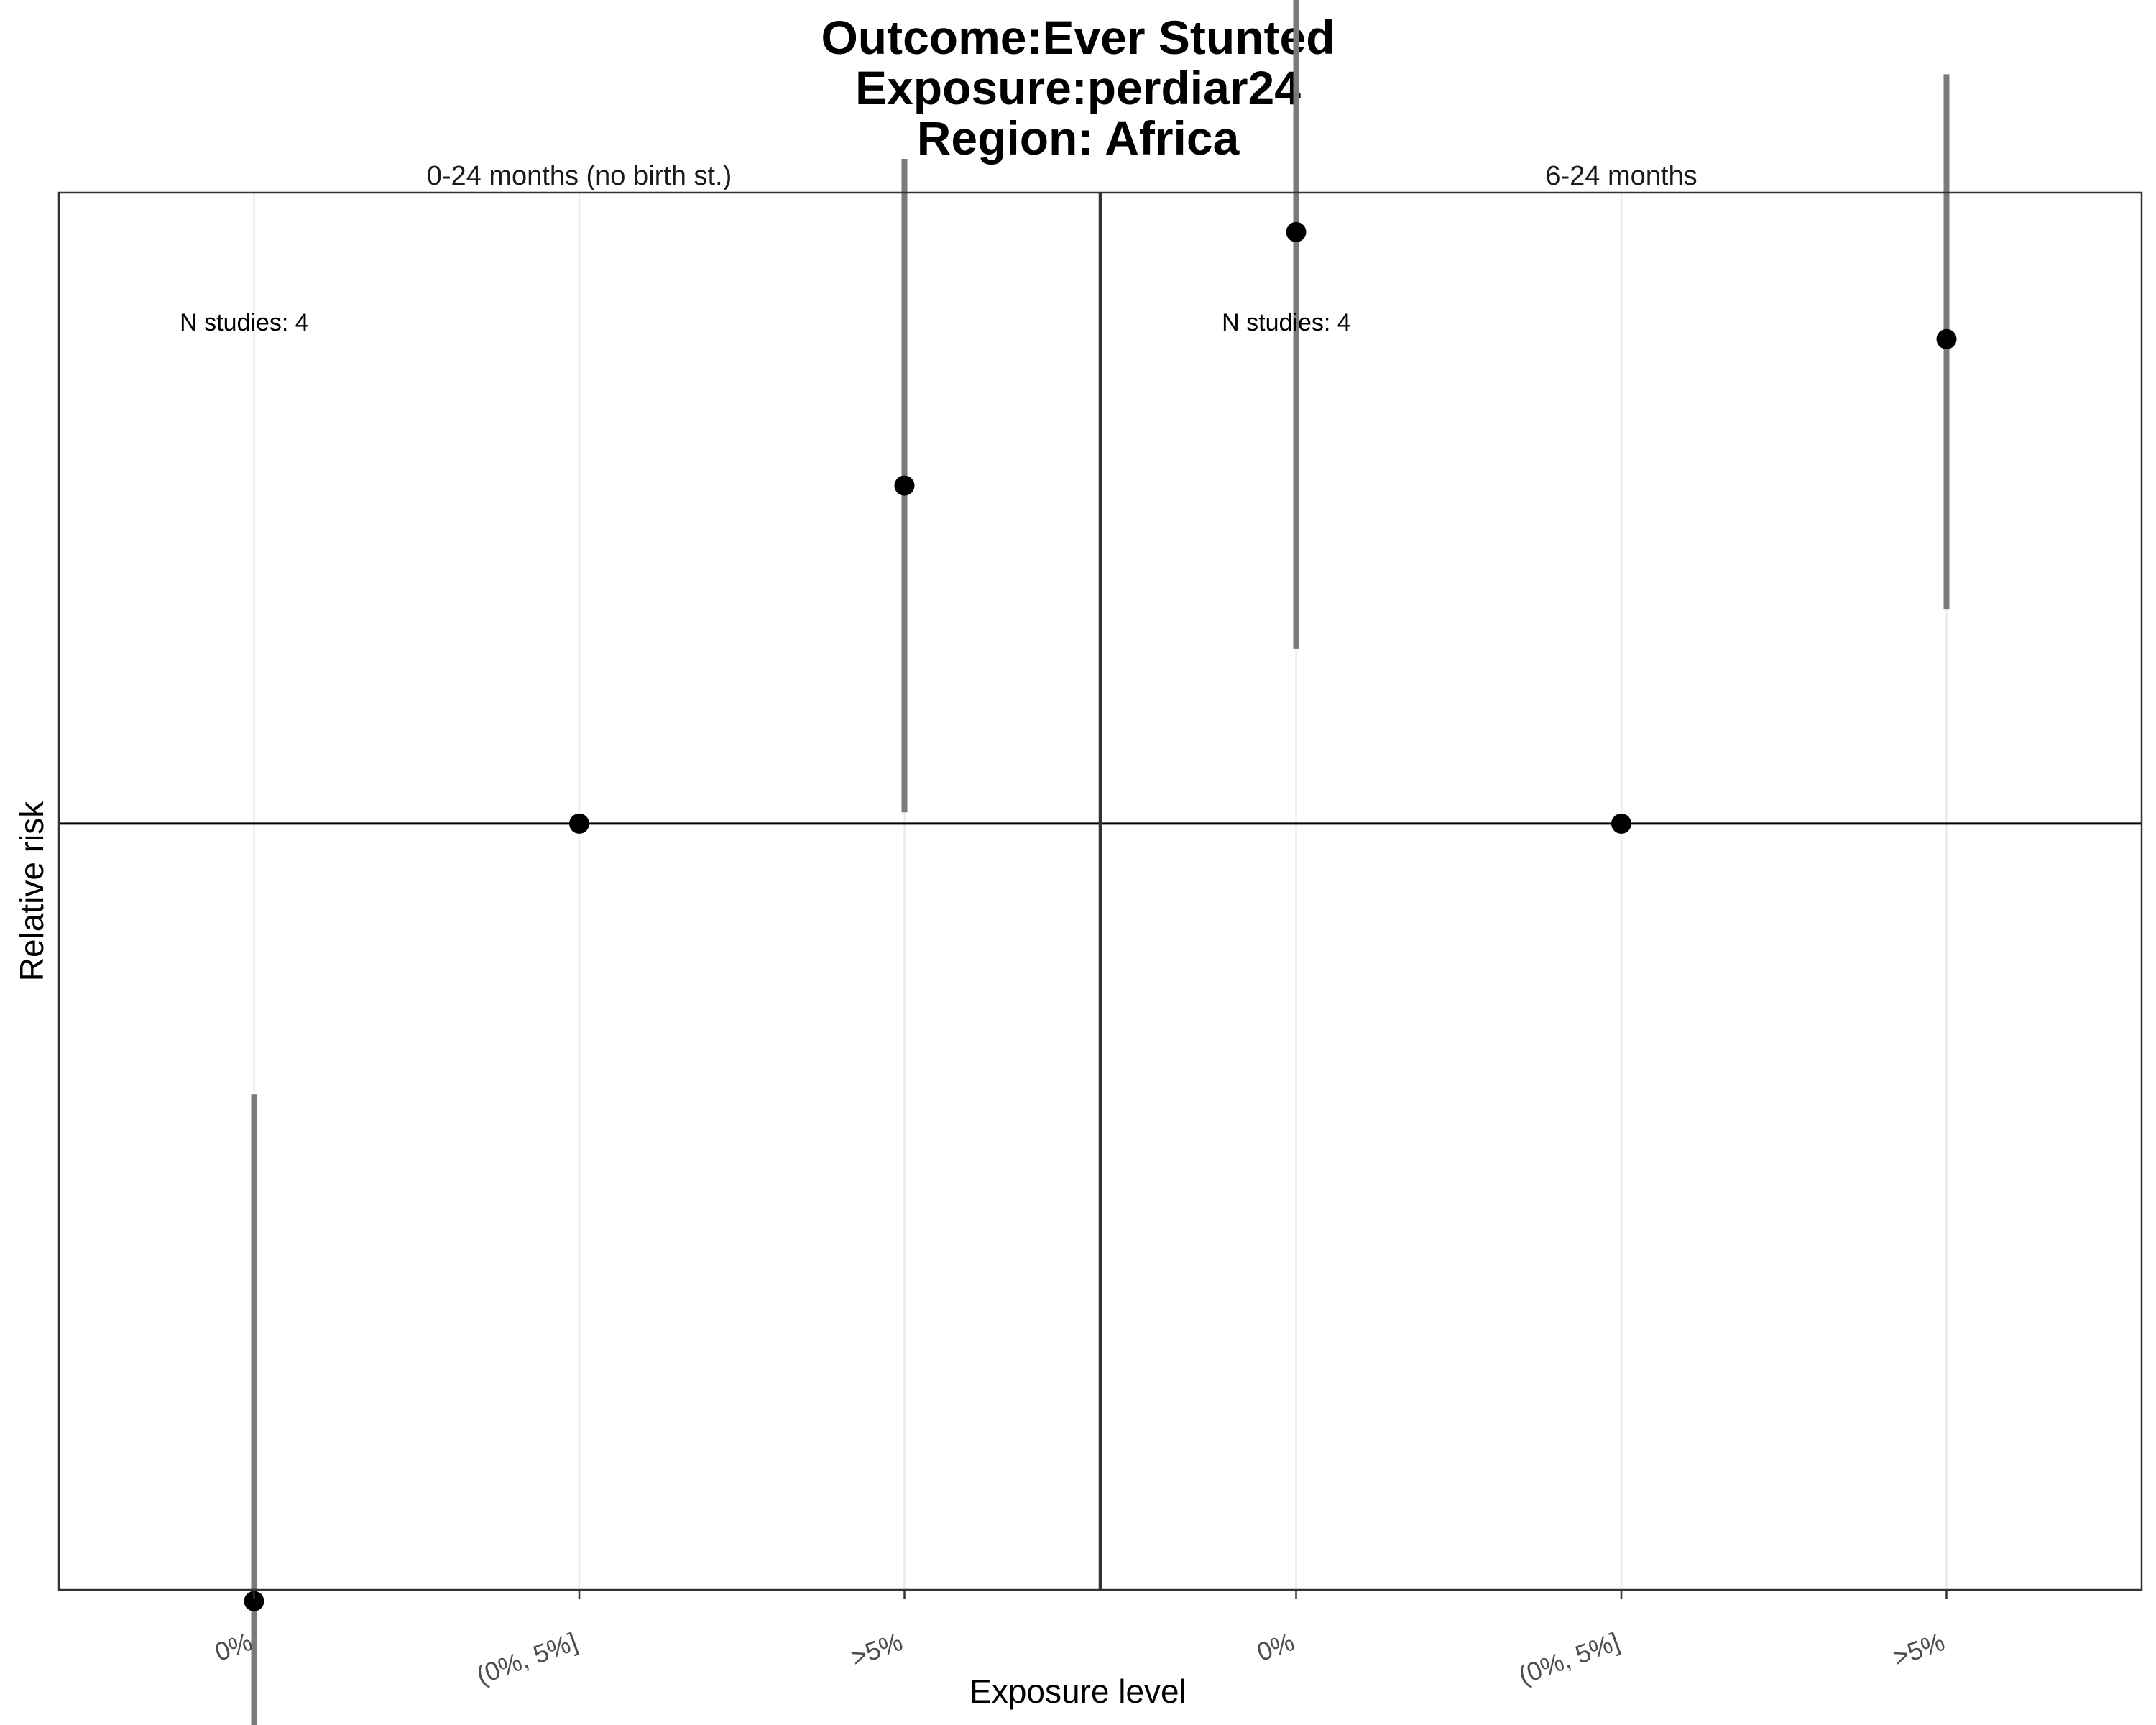  What do you see at coordinates (234, 1647) in the screenshot?
I see `panel-1-x-tick-label: 0%` at bounding box center [234, 1647].